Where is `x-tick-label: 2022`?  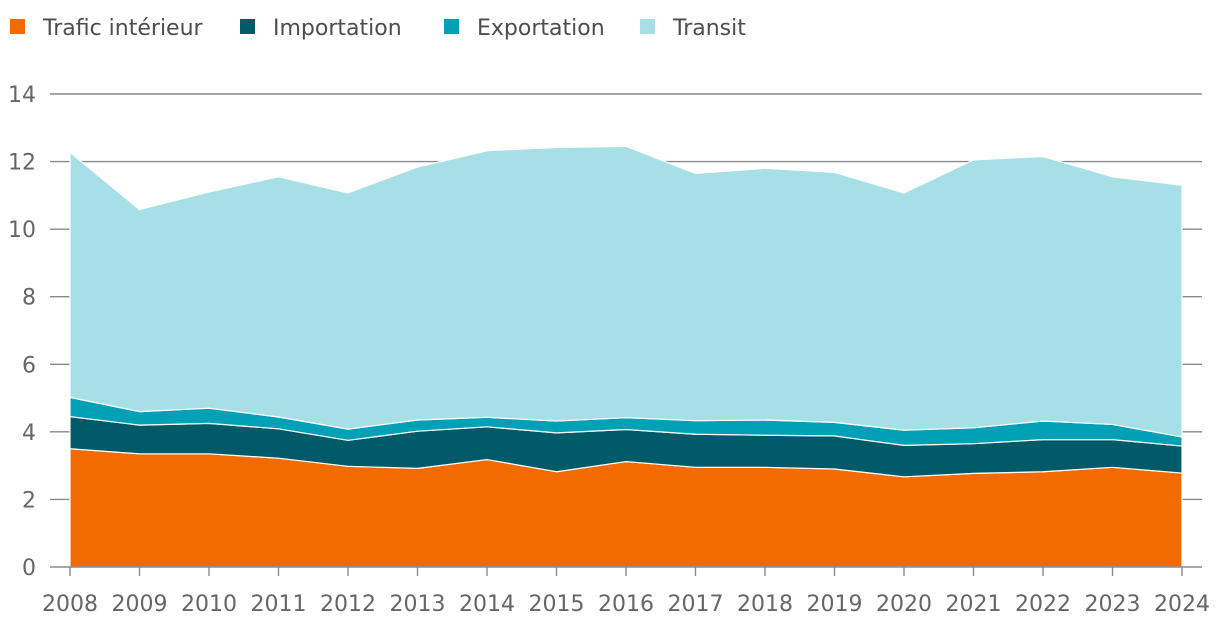 x-tick-label: 2022 is located at coordinates (1043, 604).